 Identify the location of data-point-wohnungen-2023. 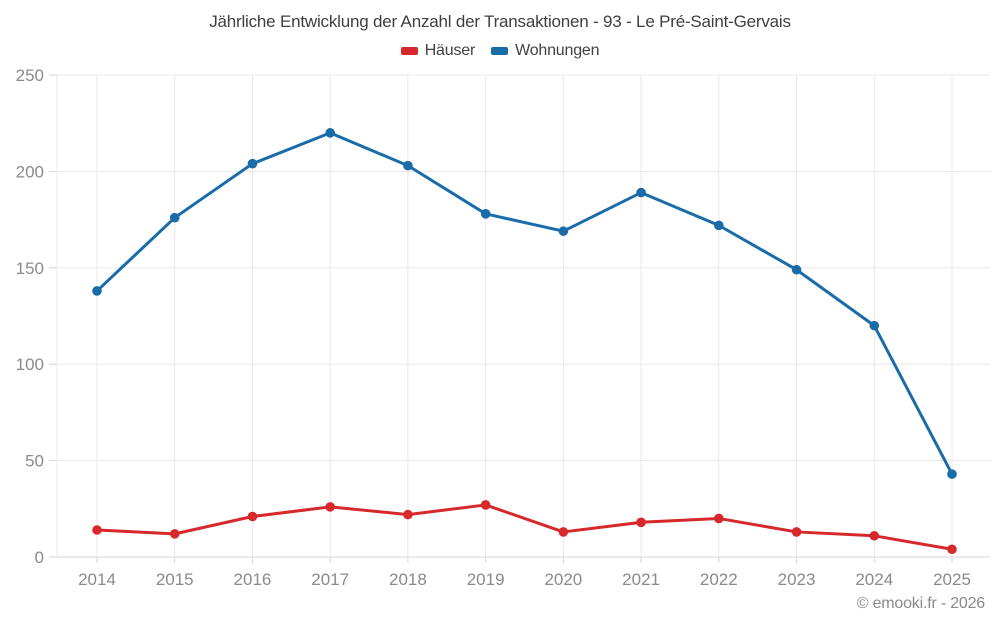
(796, 269).